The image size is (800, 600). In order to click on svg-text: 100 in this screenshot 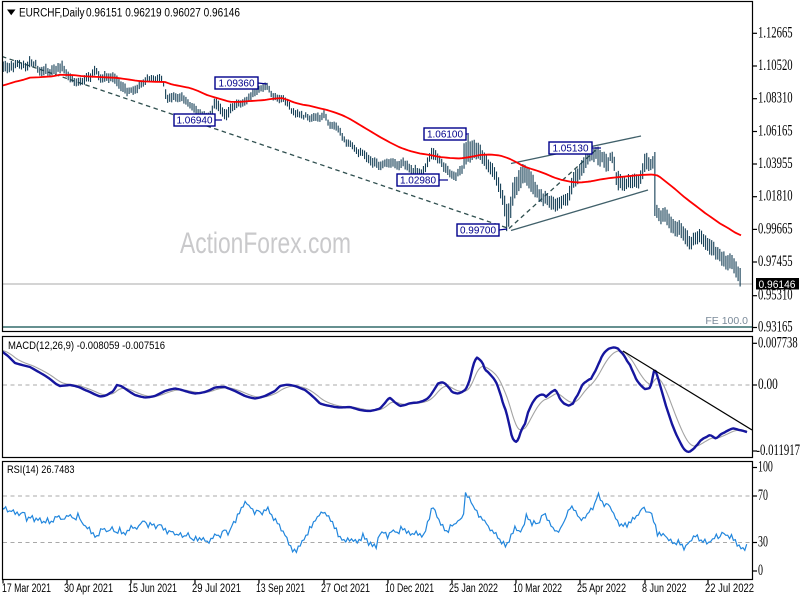, I will do `click(765, 467)`.